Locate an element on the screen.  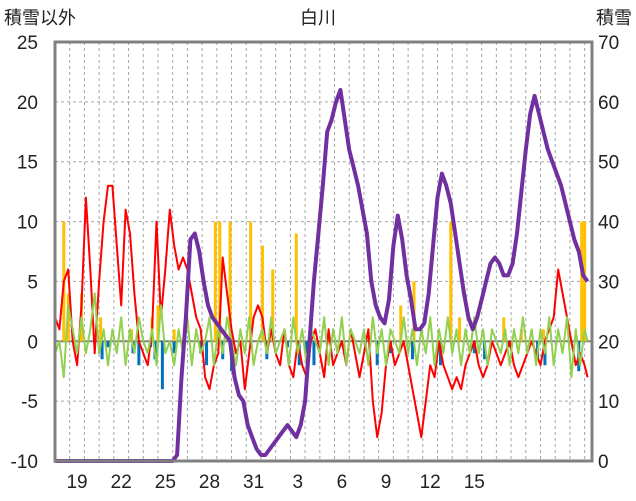
x-tick-label: 28 is located at coordinates (209, 482).